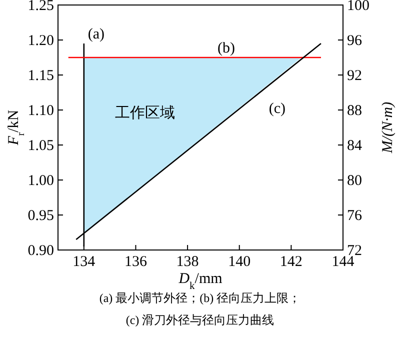  What do you see at coordinates (291, 262) in the screenshot?
I see `x-tick-label: 142` at bounding box center [291, 262].